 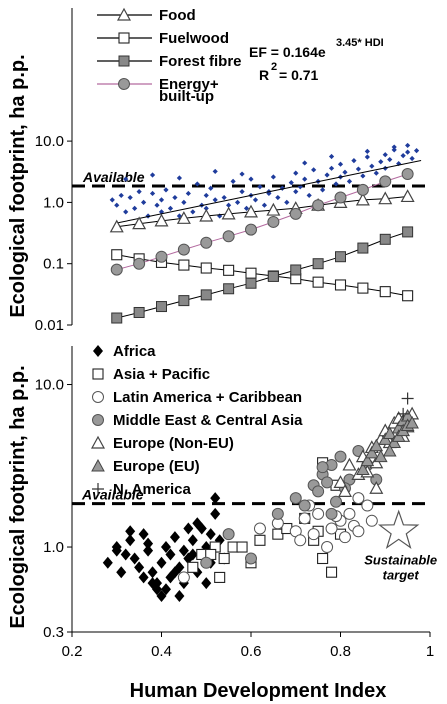 What do you see at coordinates (173, 443) in the screenshot?
I see `legend-label: Europe (Non-EU)` at bounding box center [173, 443].